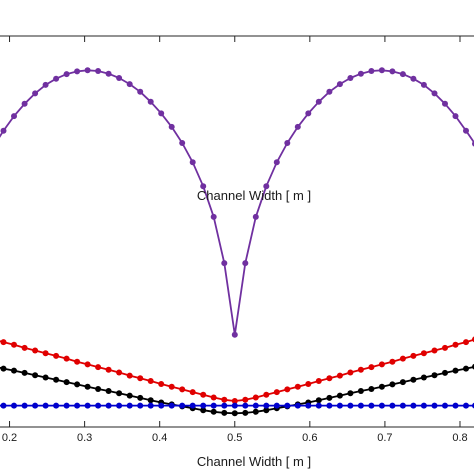  Describe the element at coordinates (309, 438) in the screenshot. I see `x-tick-label: 0.6` at that location.